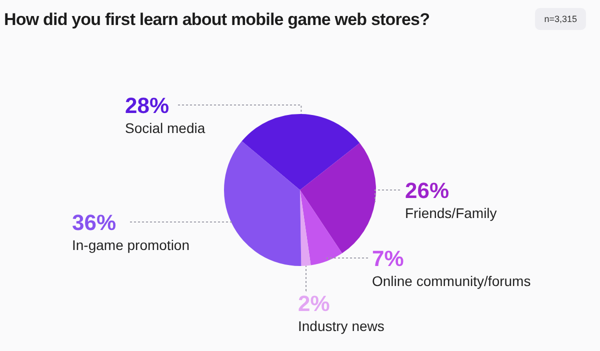  Describe the element at coordinates (217, 20) in the screenshot. I see `chart-title: How did you first learn about mobile game web stores?` at that location.